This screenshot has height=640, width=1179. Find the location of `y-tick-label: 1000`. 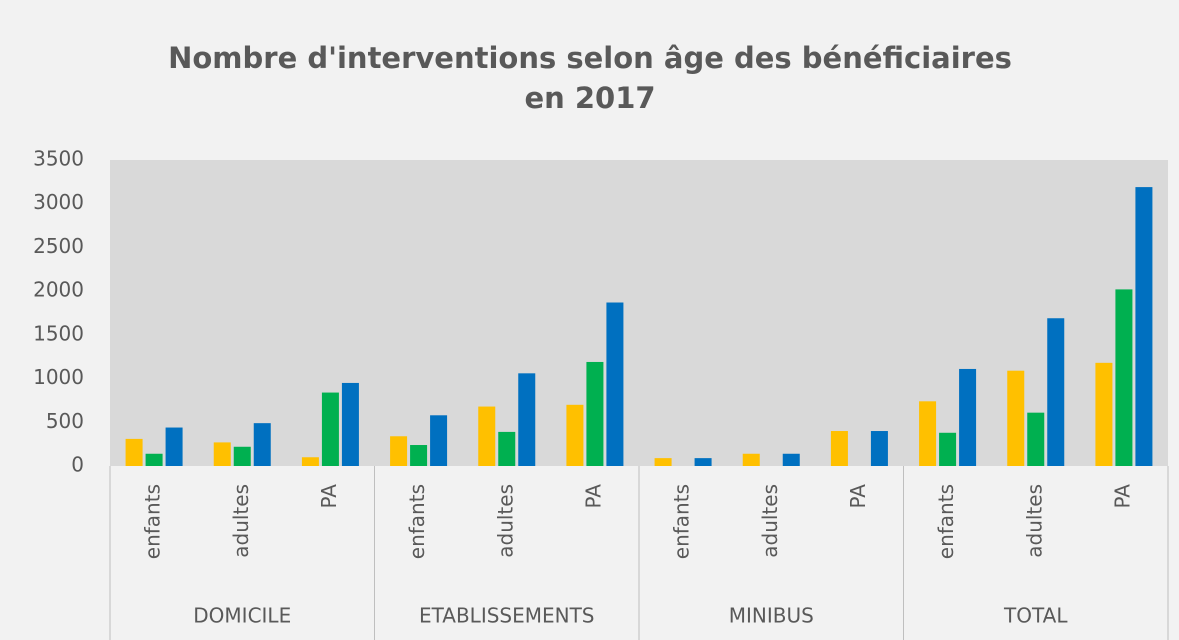

y-tick-label: 1000 is located at coordinates (58, 377).